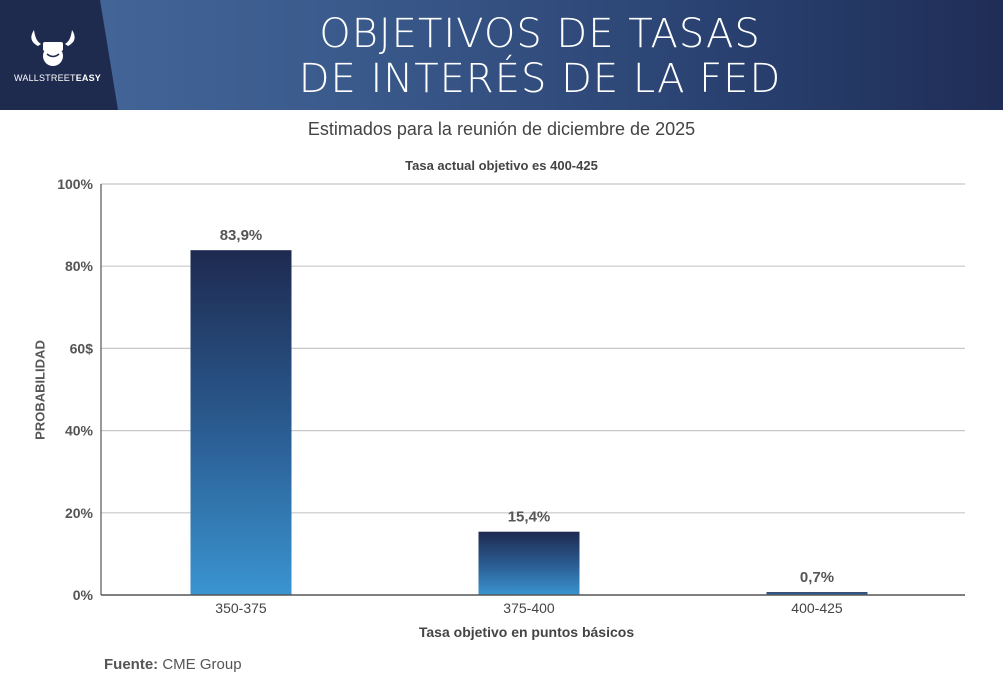 The image size is (1003, 698). Describe the element at coordinates (131, 664) in the screenshot. I see `source-label: Fuente:` at that location.